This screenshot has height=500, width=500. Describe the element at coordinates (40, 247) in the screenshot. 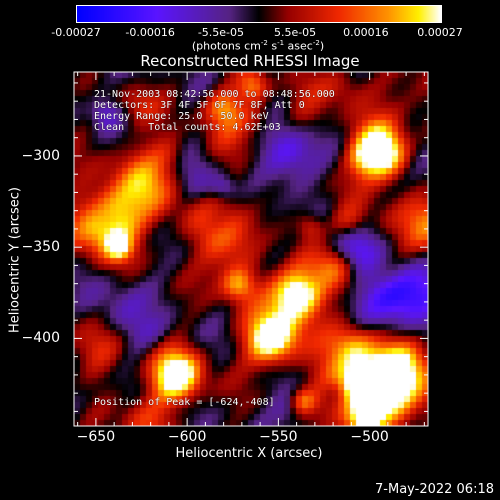

I see `y-tick-label: −350` at that location.